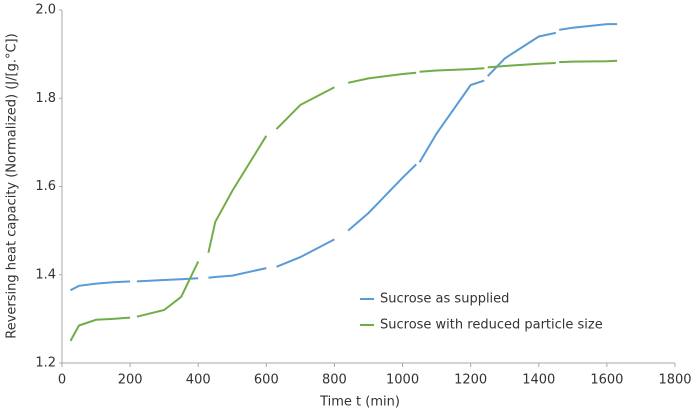 Image resolution: width=700 pixels, height=417 pixels. Describe the element at coordinates (444, 299) in the screenshot. I see `legend-label: Sucrose as supplied` at that location.